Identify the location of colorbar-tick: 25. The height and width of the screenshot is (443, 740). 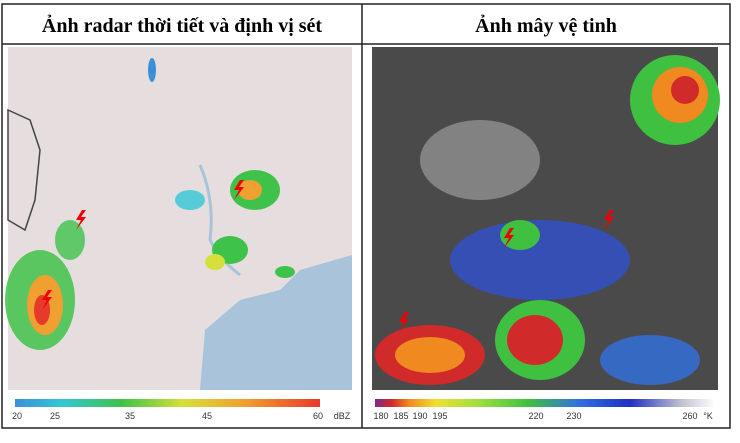
(55, 416).